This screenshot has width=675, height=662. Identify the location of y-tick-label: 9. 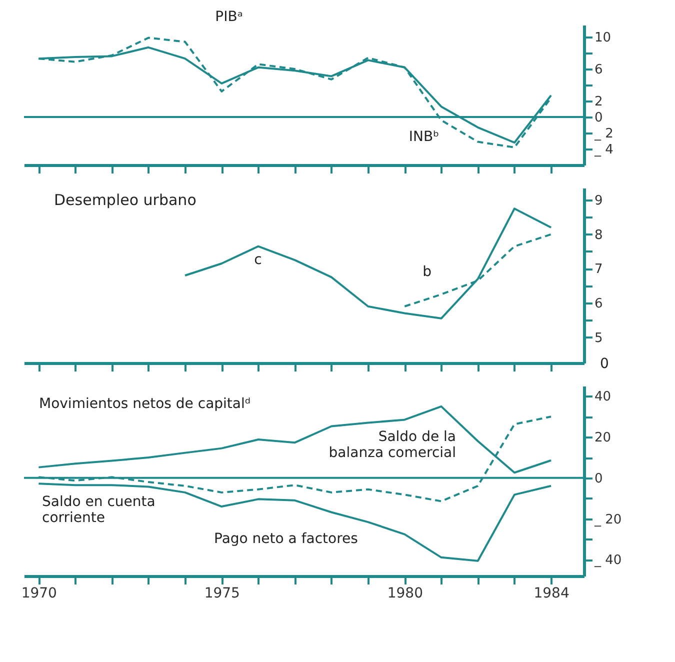
(598, 201).